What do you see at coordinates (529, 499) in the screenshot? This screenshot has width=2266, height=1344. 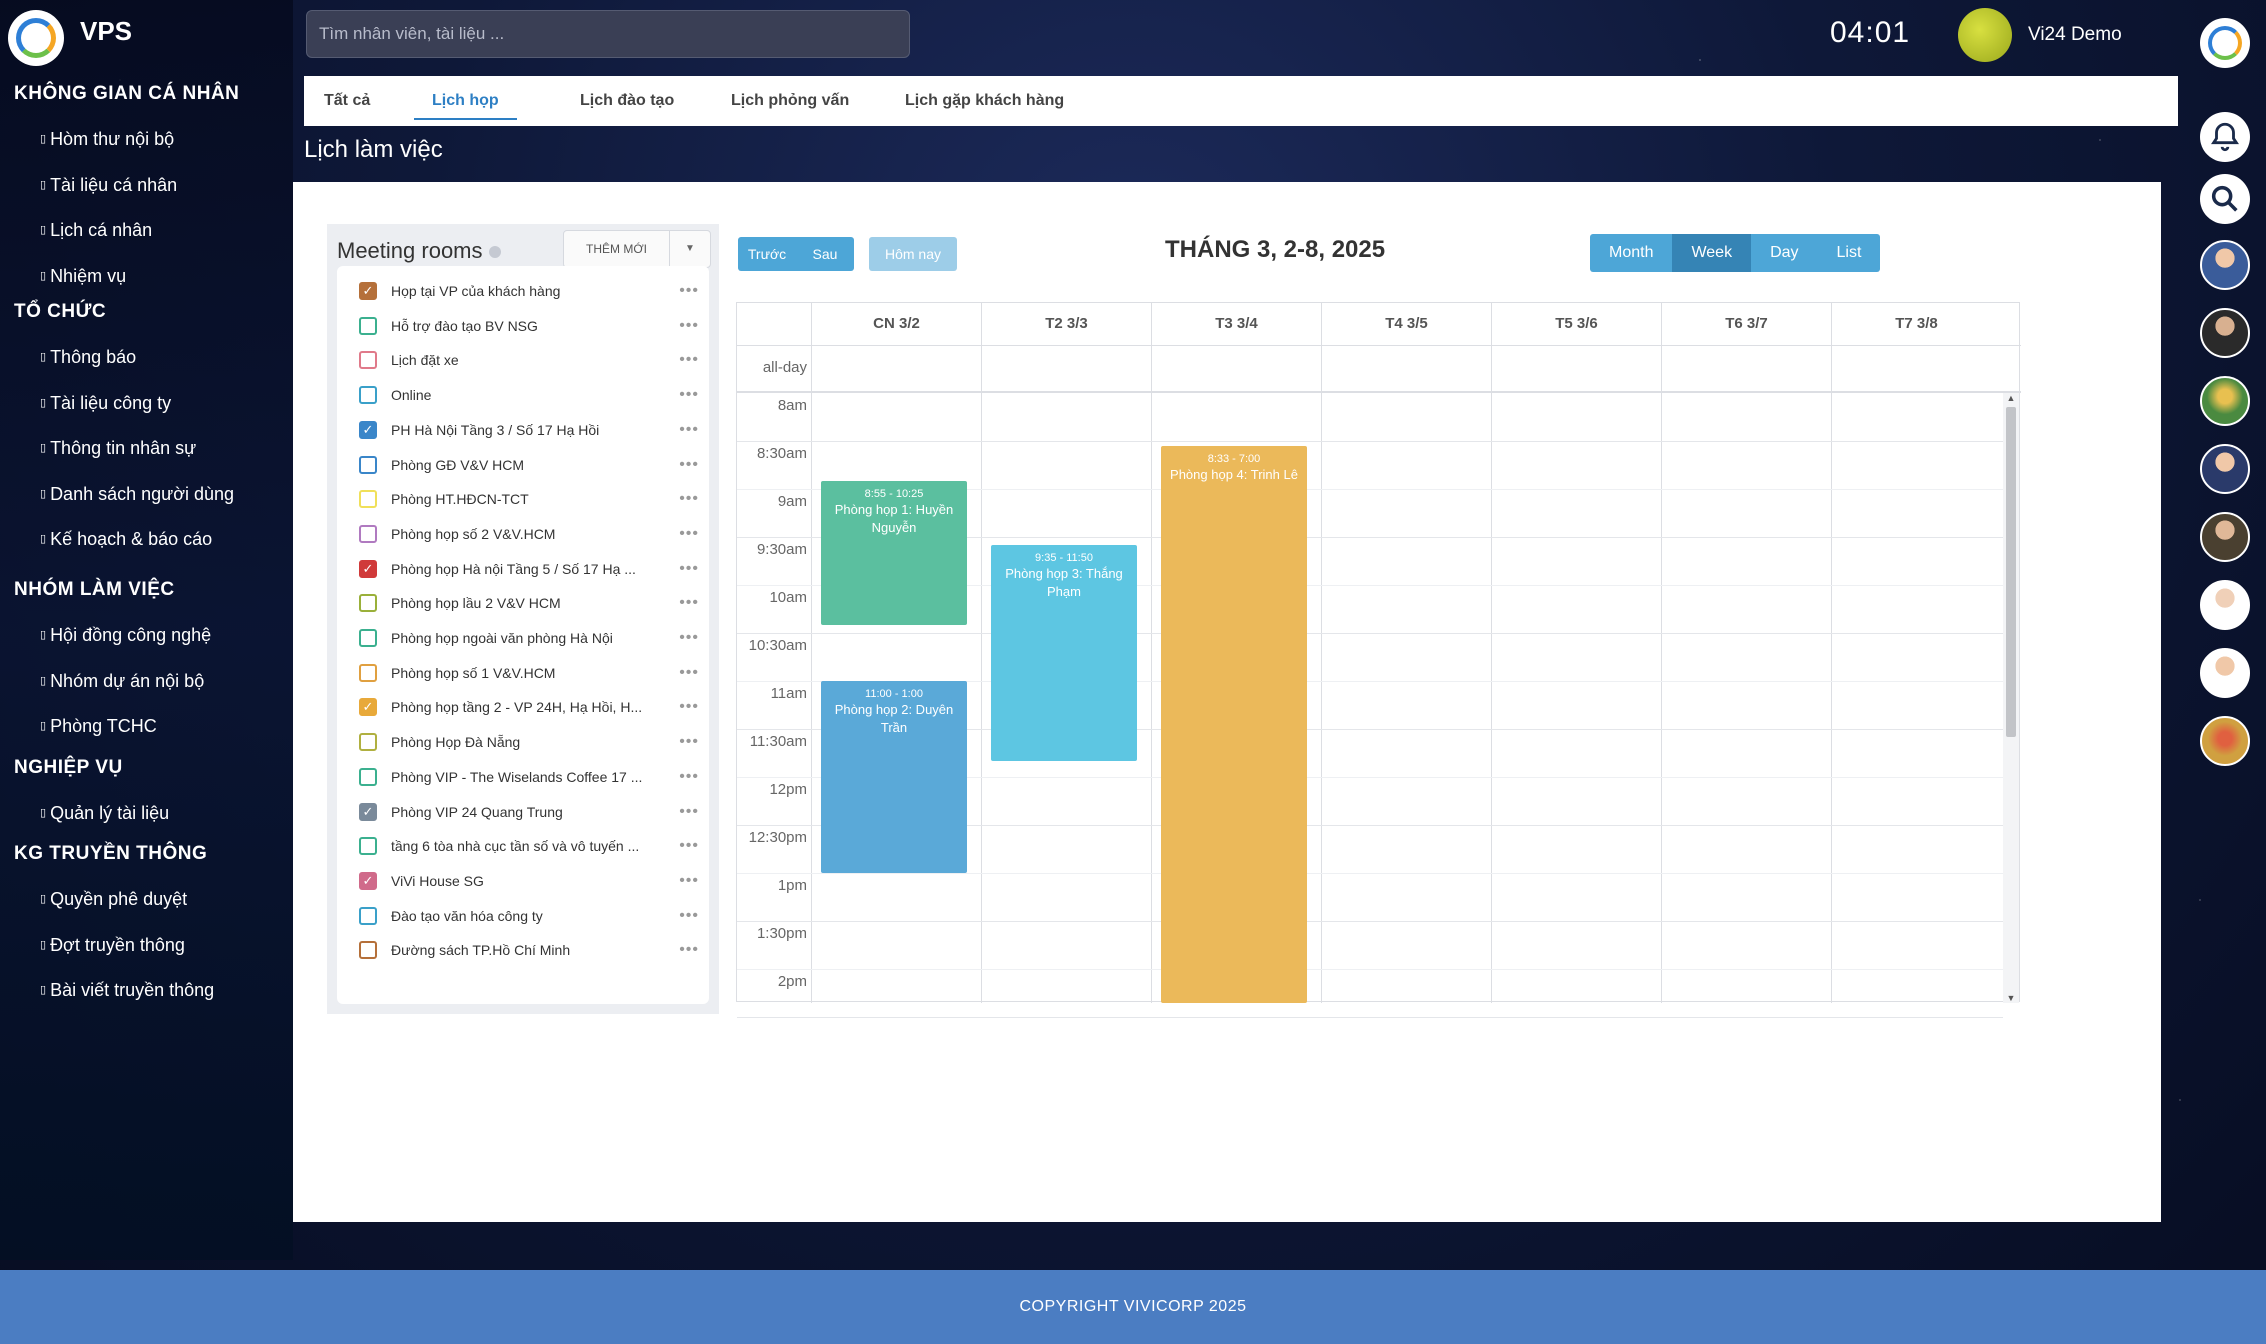 I see `list-item: Phòng HT.HĐCN-TCT •••` at bounding box center [529, 499].